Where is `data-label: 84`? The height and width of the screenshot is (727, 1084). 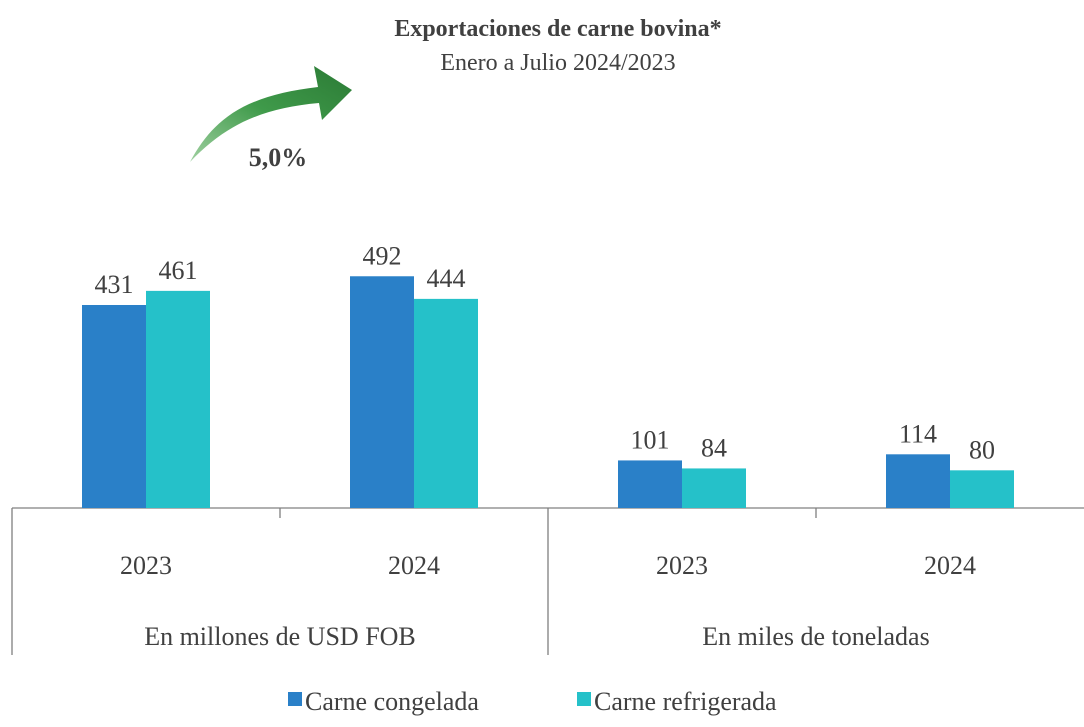
data-label: 84 is located at coordinates (714, 447).